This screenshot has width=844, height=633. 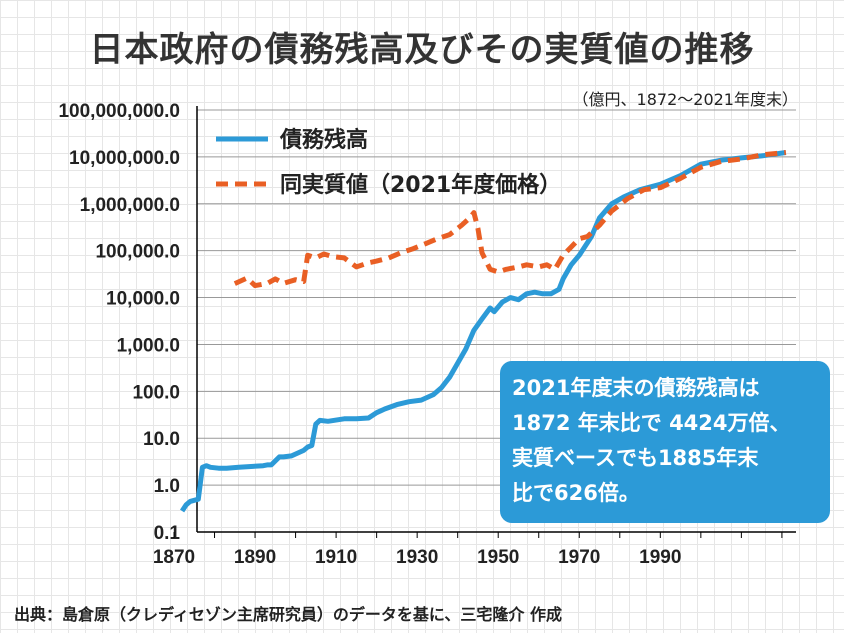 What do you see at coordinates (635, 458) in the screenshot?
I see `callout-line: 実質ベースでも1885年末` at bounding box center [635, 458].